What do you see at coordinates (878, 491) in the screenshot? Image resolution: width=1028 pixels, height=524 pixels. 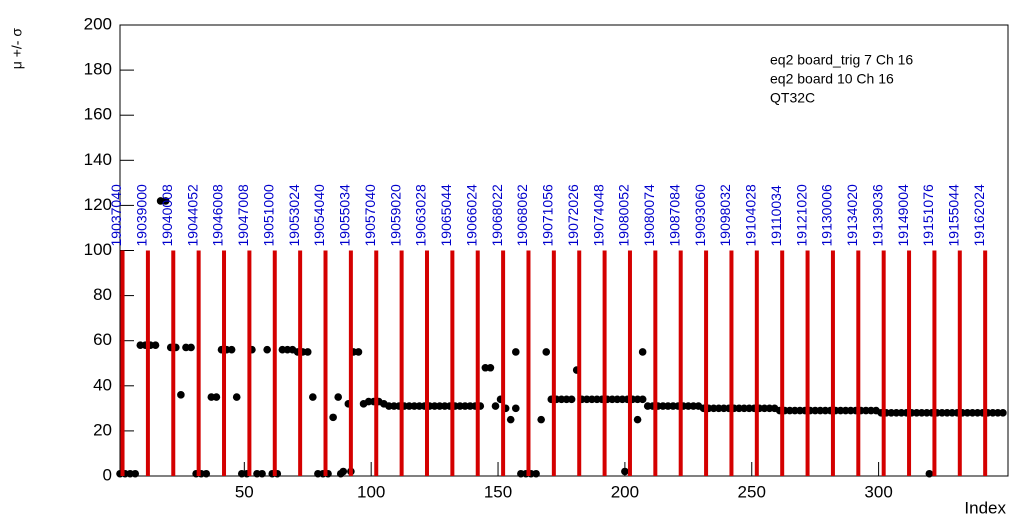 I see `x-tick-label: 300` at bounding box center [878, 491].